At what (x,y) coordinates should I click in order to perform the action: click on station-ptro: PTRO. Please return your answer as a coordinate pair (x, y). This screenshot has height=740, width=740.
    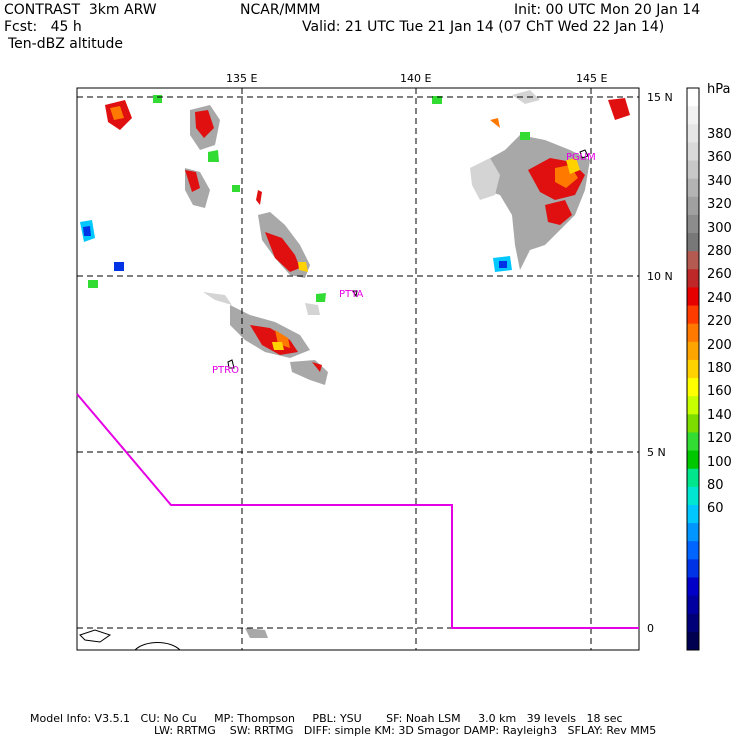
    Looking at the image, I should click on (225, 370).